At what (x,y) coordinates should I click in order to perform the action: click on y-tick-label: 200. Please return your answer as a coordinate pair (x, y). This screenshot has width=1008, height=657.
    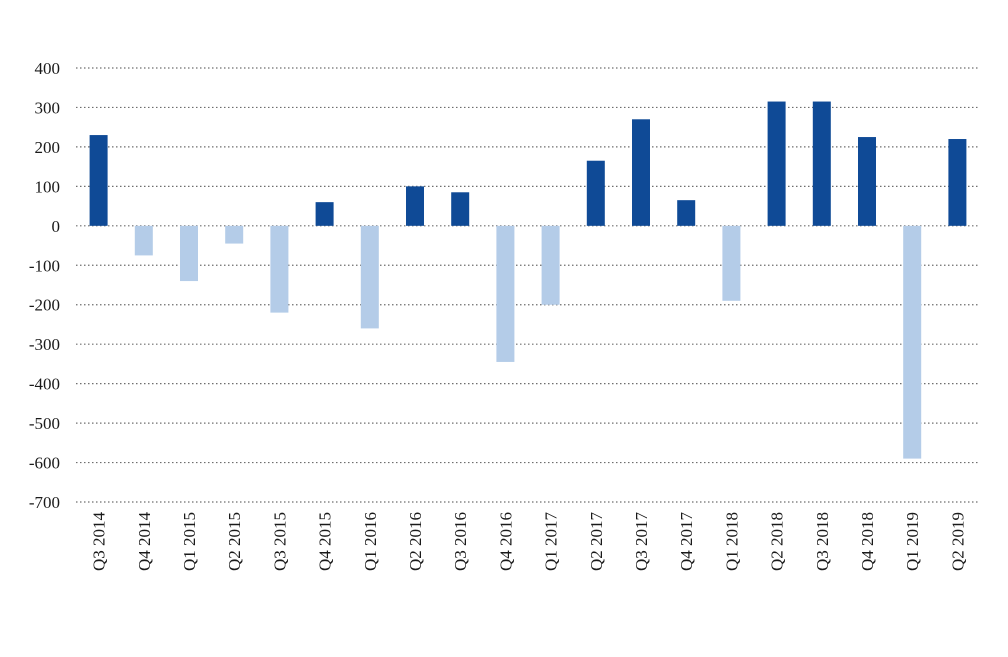
    Looking at the image, I should click on (48, 147).